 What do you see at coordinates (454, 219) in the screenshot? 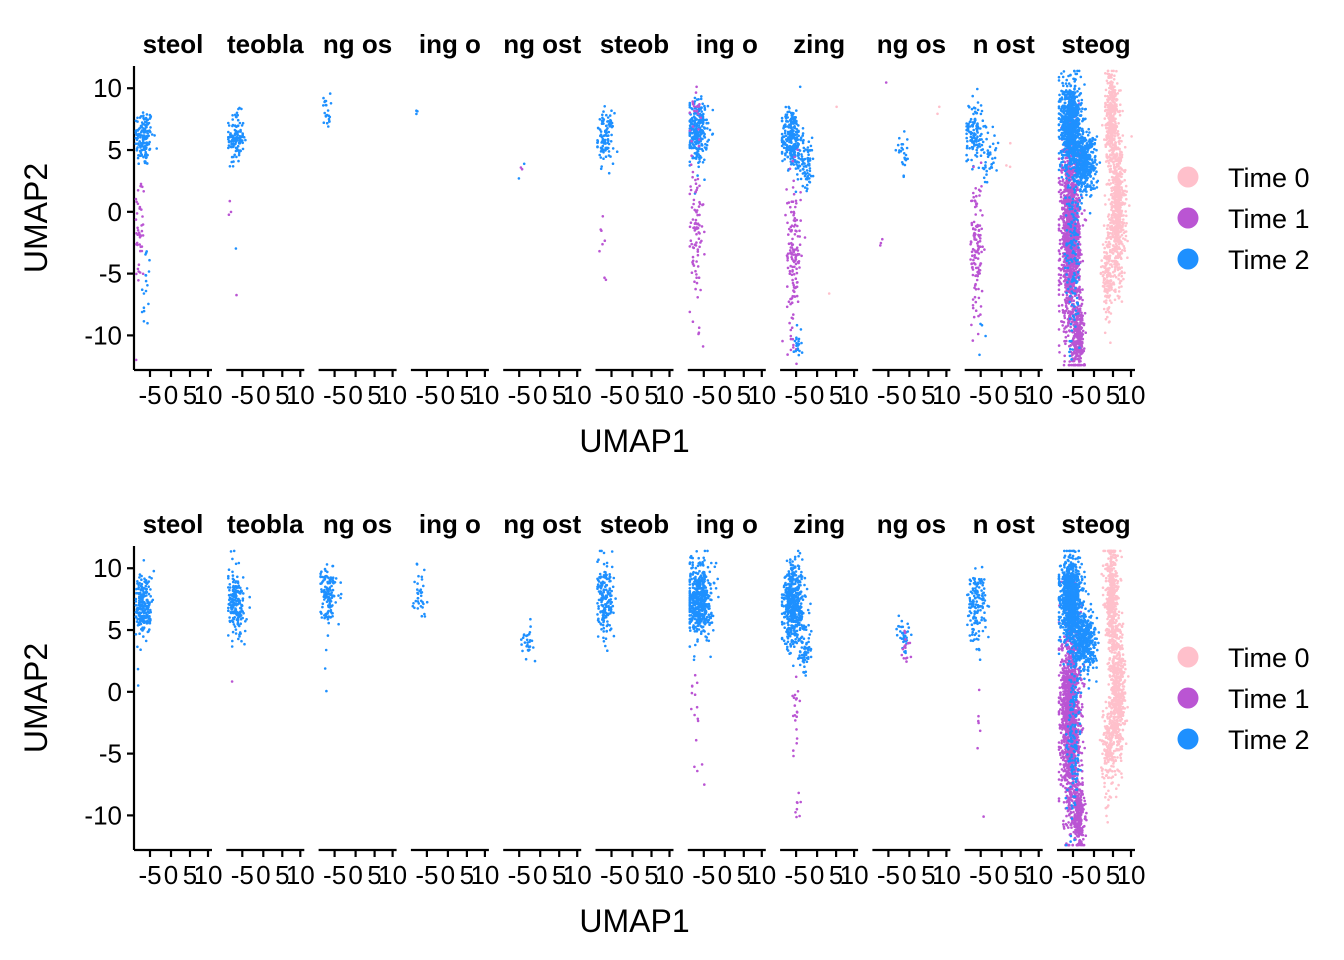
I see `facet-4: ing o-5 0 510` at bounding box center [454, 219].